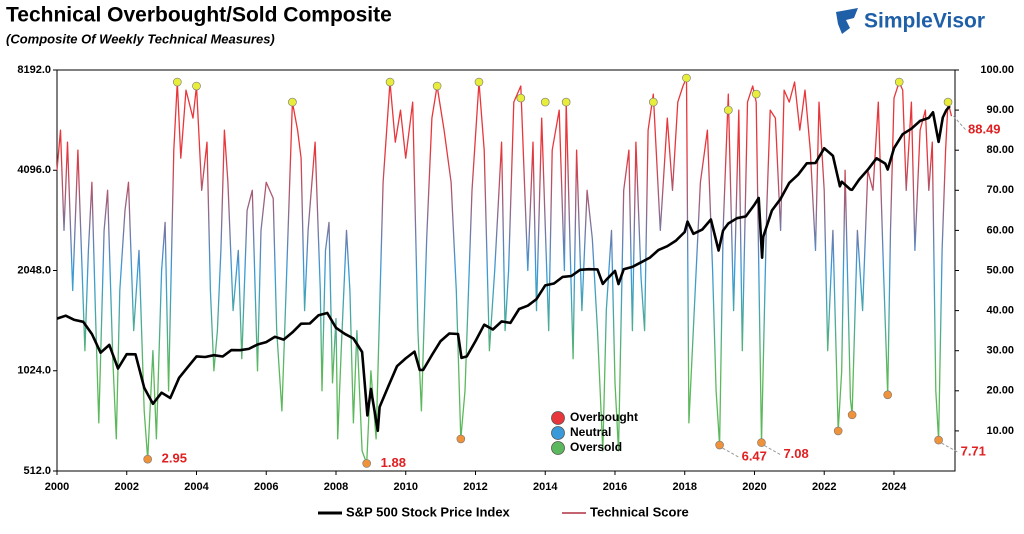 This screenshot has height=534, width=1024. I want to click on end-label: 88.49, so click(984, 129).